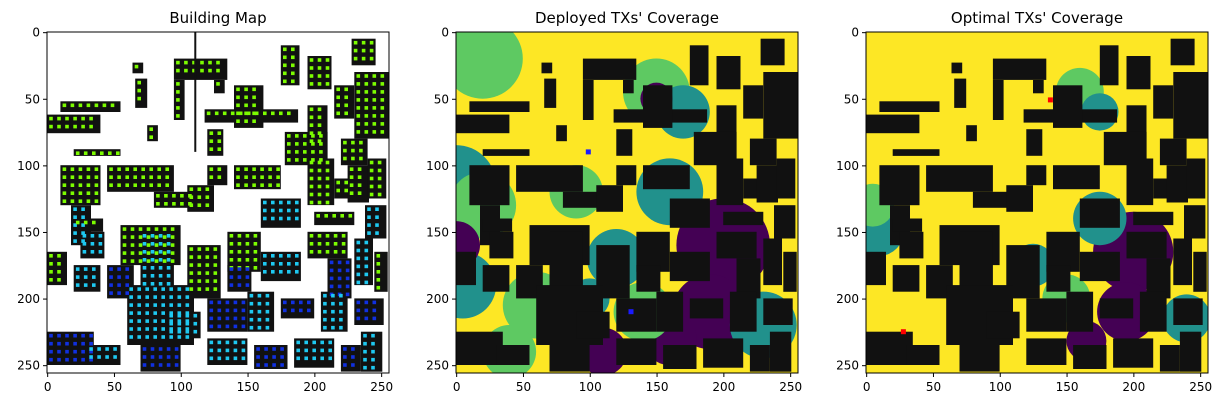  What do you see at coordinates (933, 387) in the screenshot?
I see `x-tick-label: 50` at bounding box center [933, 387].